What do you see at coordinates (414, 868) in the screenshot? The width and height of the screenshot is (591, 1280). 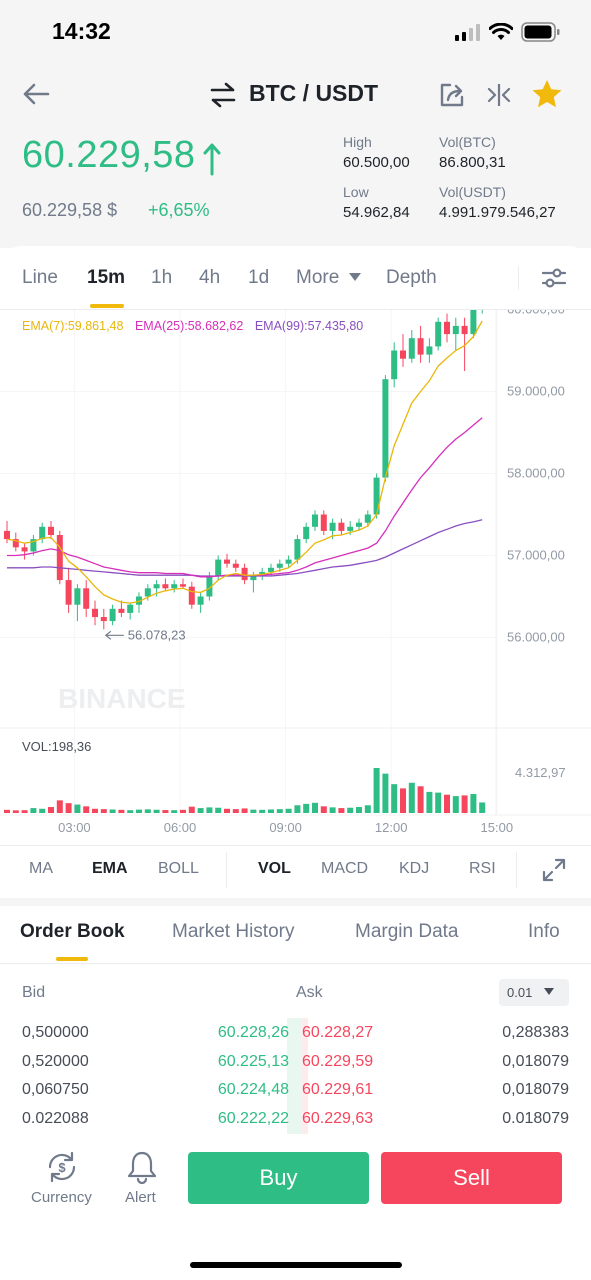 I see `indicator-kdj: KDJ` at bounding box center [414, 868].